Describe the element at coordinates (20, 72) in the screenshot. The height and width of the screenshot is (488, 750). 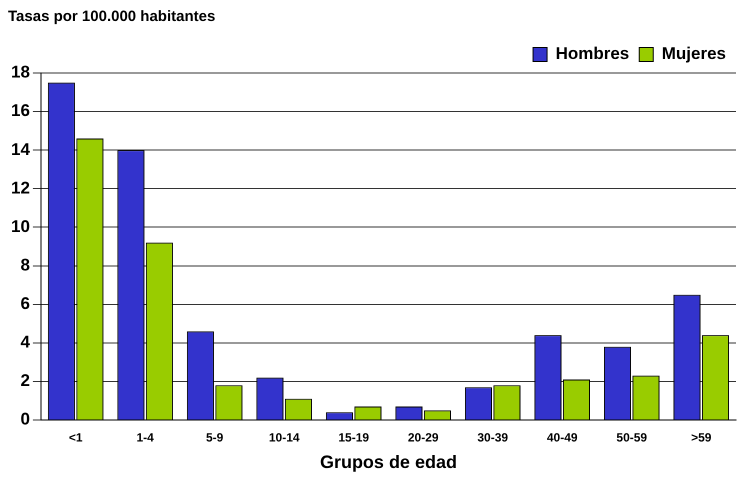
I see `y-tick-label: 18` at that location.